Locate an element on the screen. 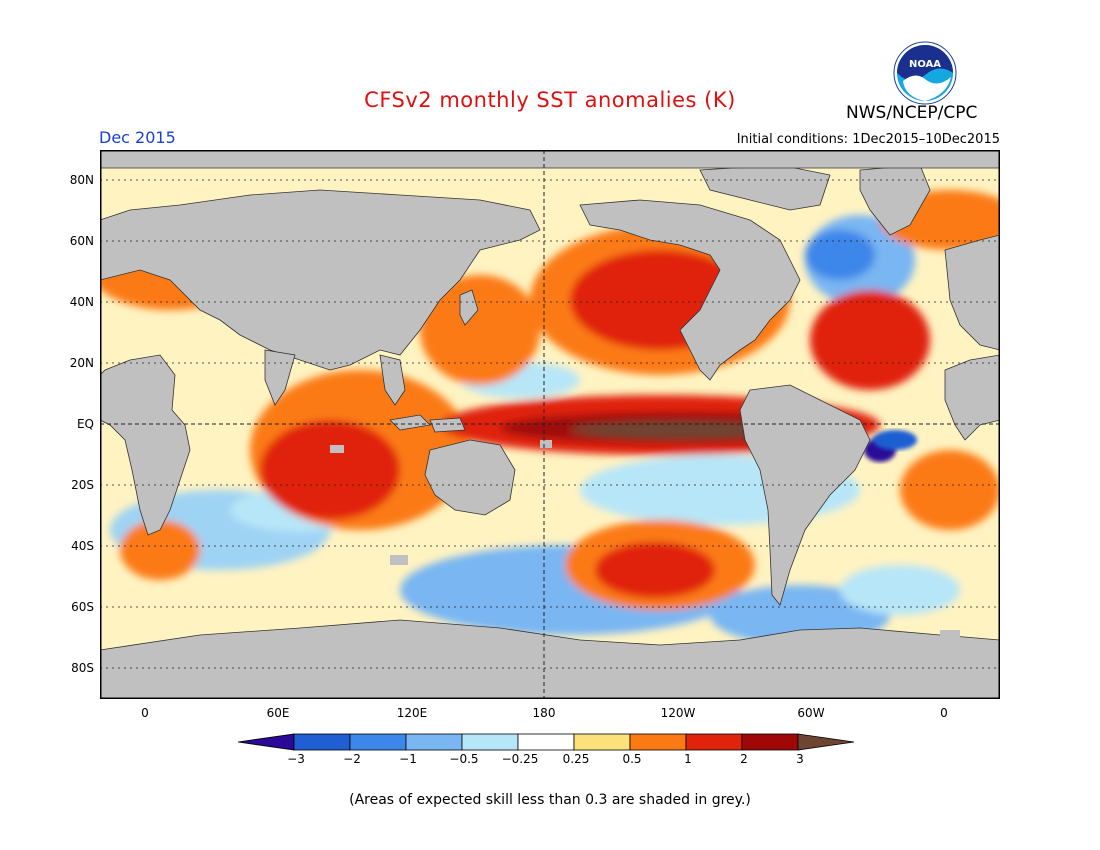 The height and width of the screenshot is (850, 1100). chart-title: CFSv2 monthly SST anomalies (K) is located at coordinates (550, 100).